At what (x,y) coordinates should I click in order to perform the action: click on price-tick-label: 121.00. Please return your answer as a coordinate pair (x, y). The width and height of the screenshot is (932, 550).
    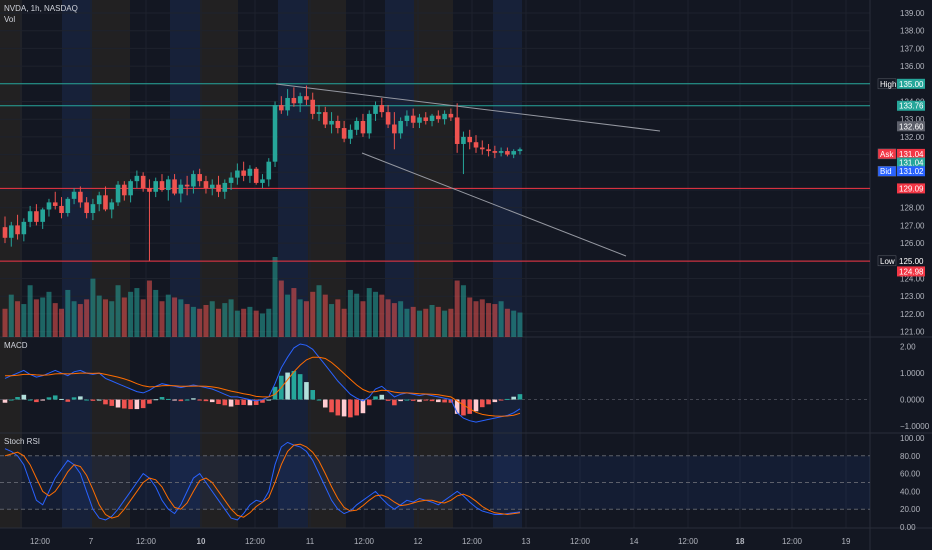
    Looking at the image, I should click on (912, 332).